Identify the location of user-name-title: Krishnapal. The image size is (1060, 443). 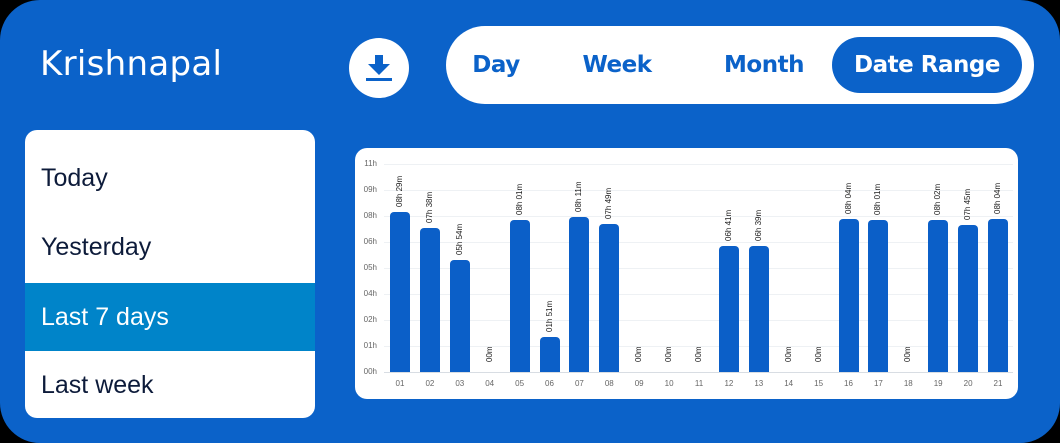
(131, 64).